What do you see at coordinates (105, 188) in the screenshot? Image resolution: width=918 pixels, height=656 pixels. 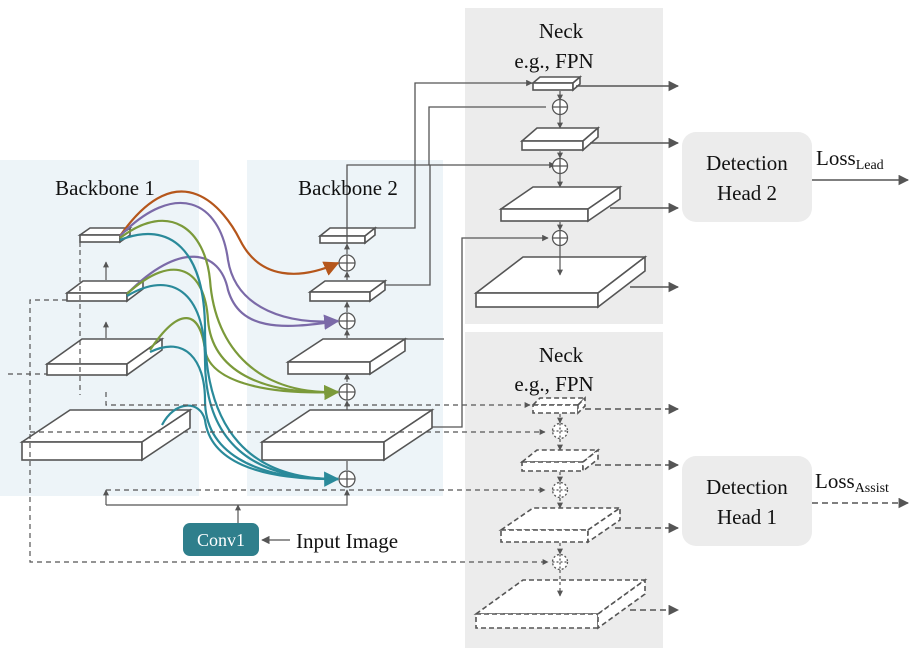 I see `backbone1-title: Backbone 1` at bounding box center [105, 188].